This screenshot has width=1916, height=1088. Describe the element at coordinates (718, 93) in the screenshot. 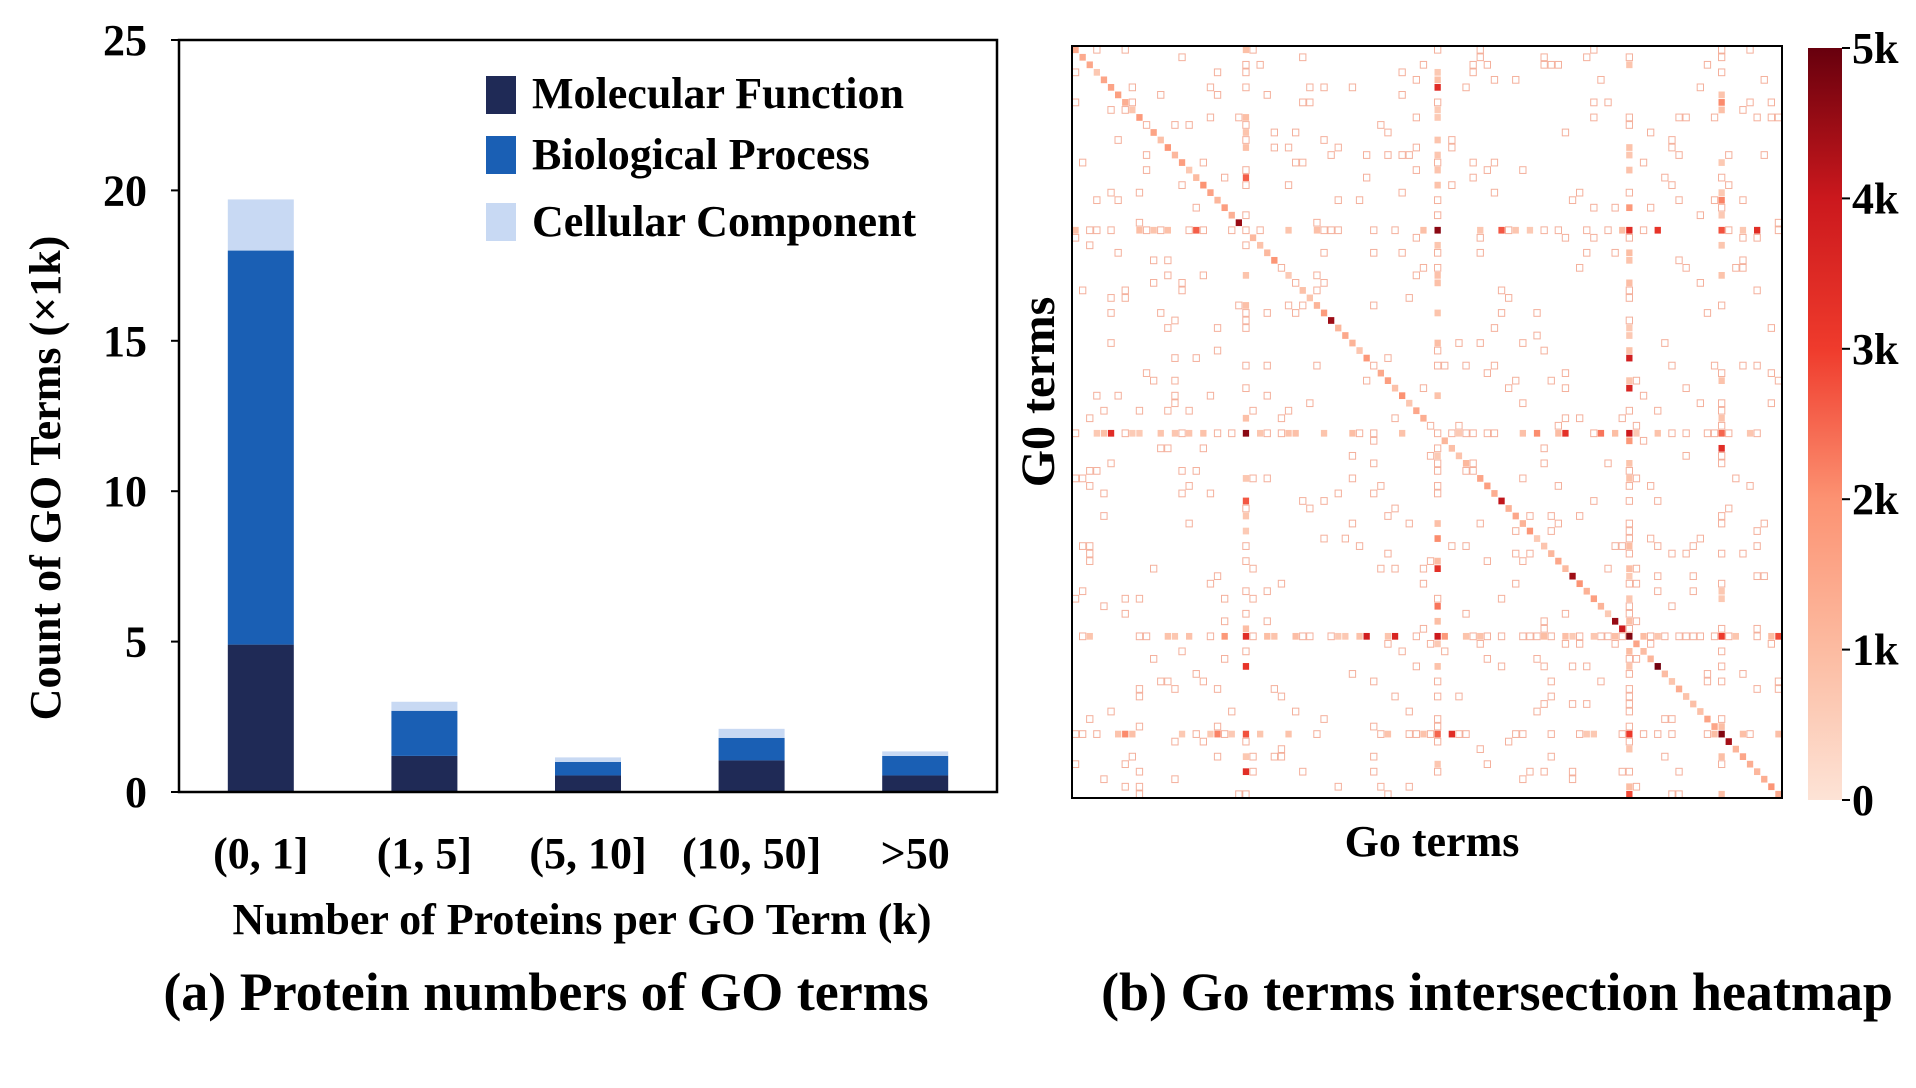

I see `legend-label-molecular-function: Molecular Function` at that location.